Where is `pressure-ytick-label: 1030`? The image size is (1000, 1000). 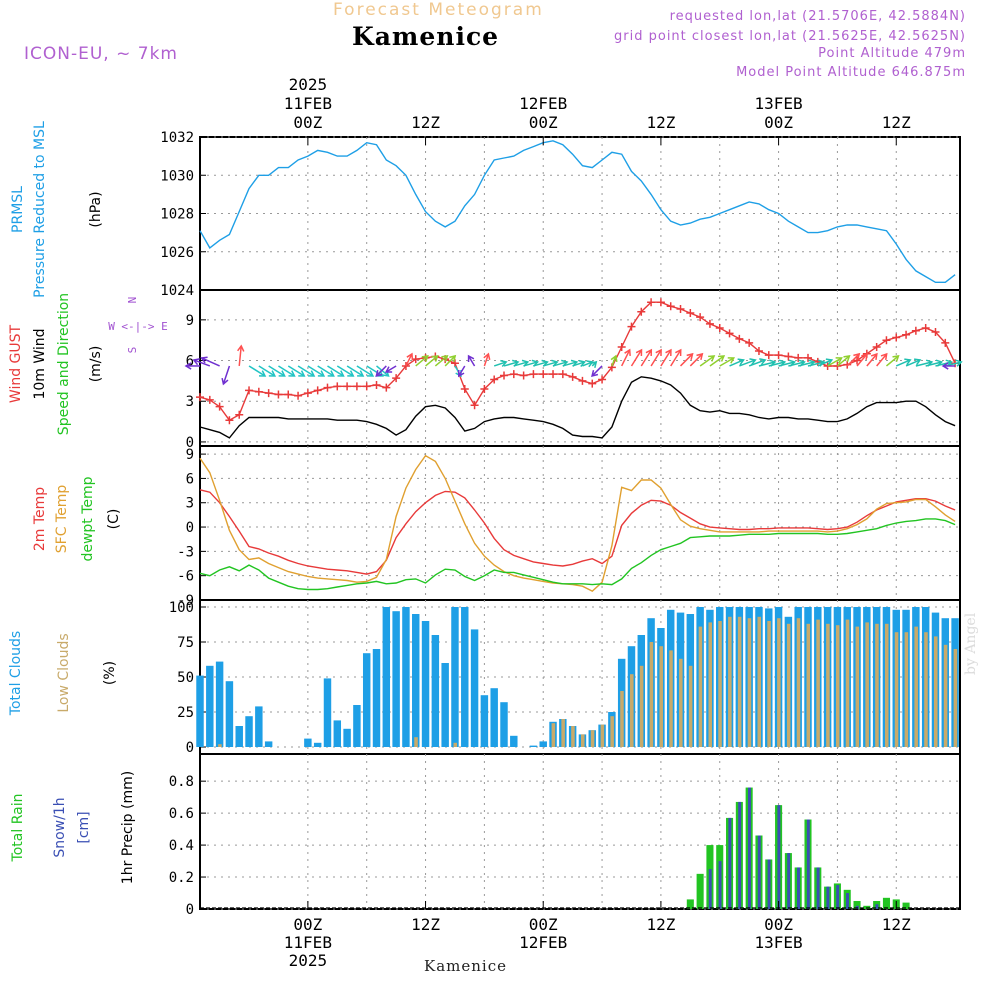 pressure-ytick-label: 1030 is located at coordinates (177, 176).